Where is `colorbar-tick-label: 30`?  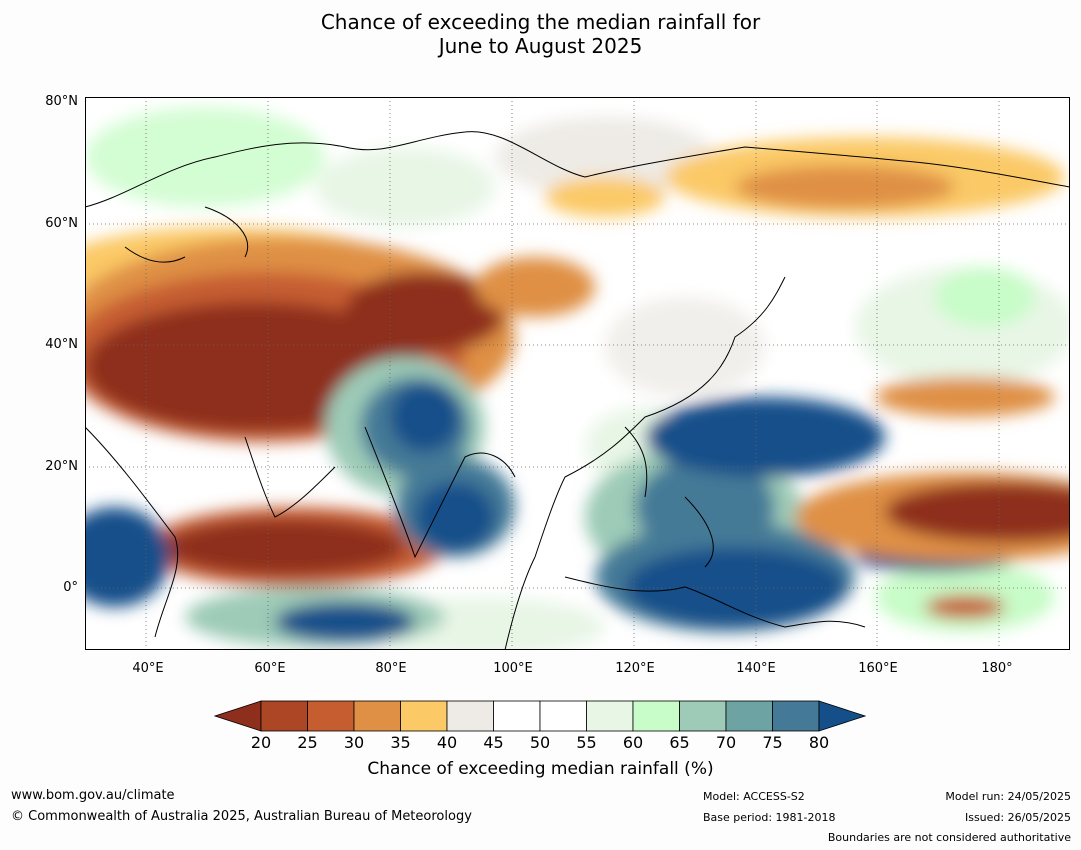 colorbar-tick-label: 30 is located at coordinates (354, 742).